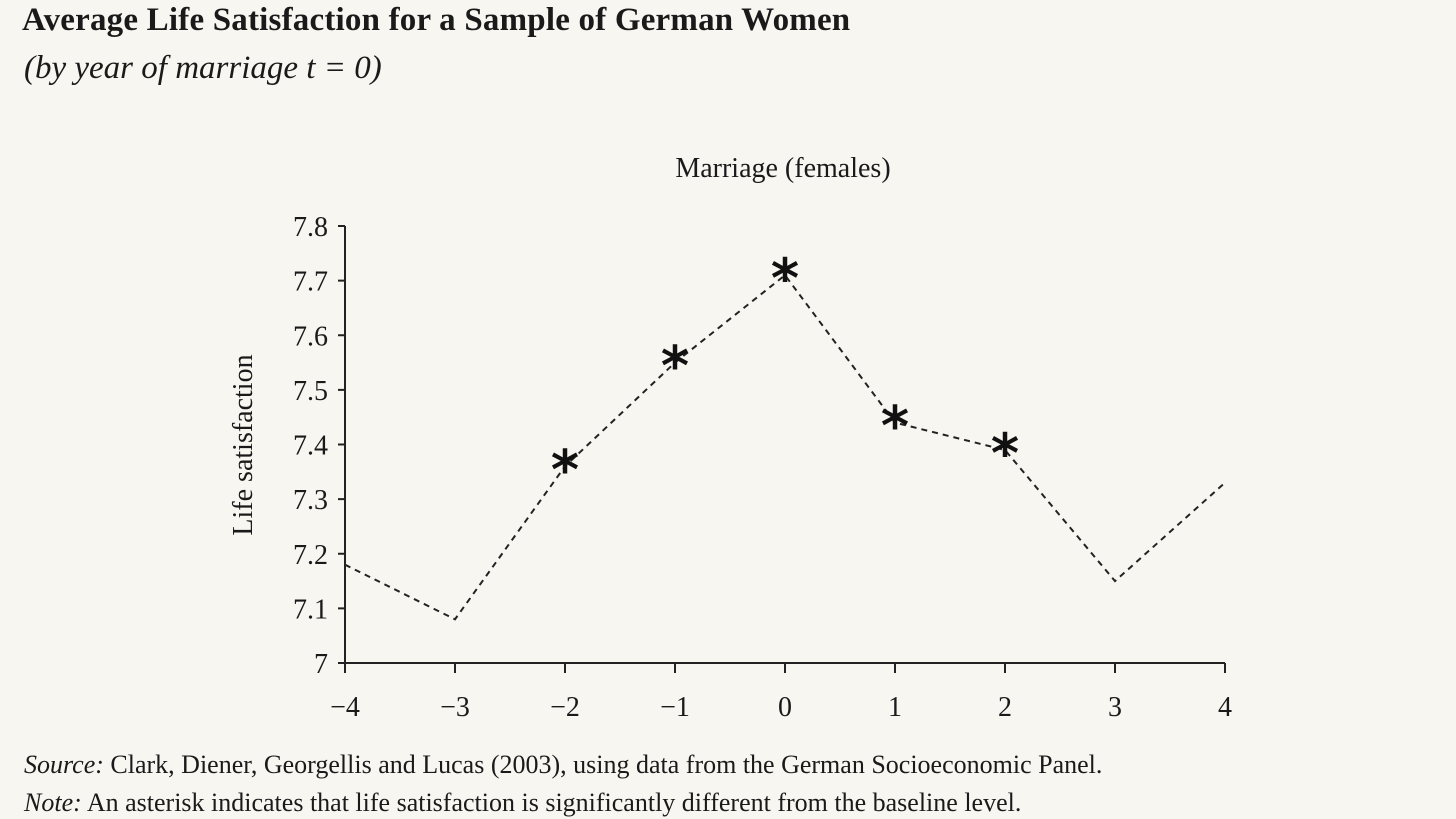 The height and width of the screenshot is (819, 1456). What do you see at coordinates (782, 168) in the screenshot?
I see `chart-title: Marriage (females)` at bounding box center [782, 168].